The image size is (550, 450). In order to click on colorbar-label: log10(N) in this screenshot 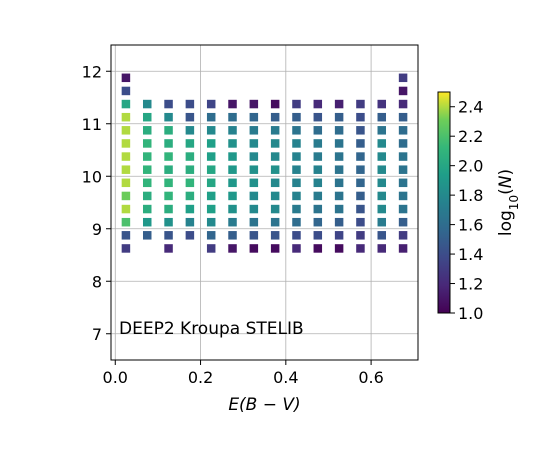, I will do `click(508, 202)`.